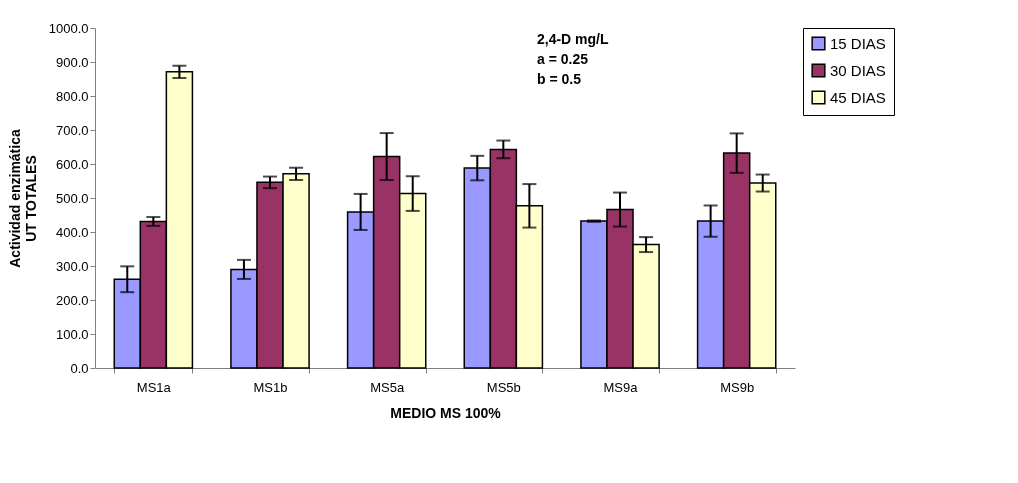 The image size is (1018, 483). What do you see at coordinates (563, 59) in the screenshot?
I see `annotation: a = 0.25` at bounding box center [563, 59].